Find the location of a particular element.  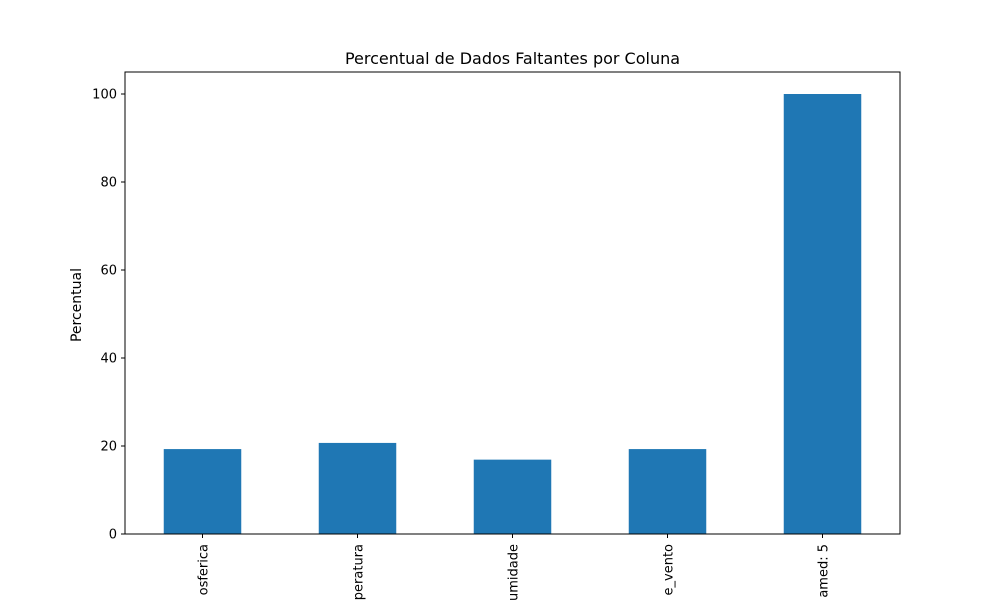

x-tick-label: umidade is located at coordinates (514, 572).